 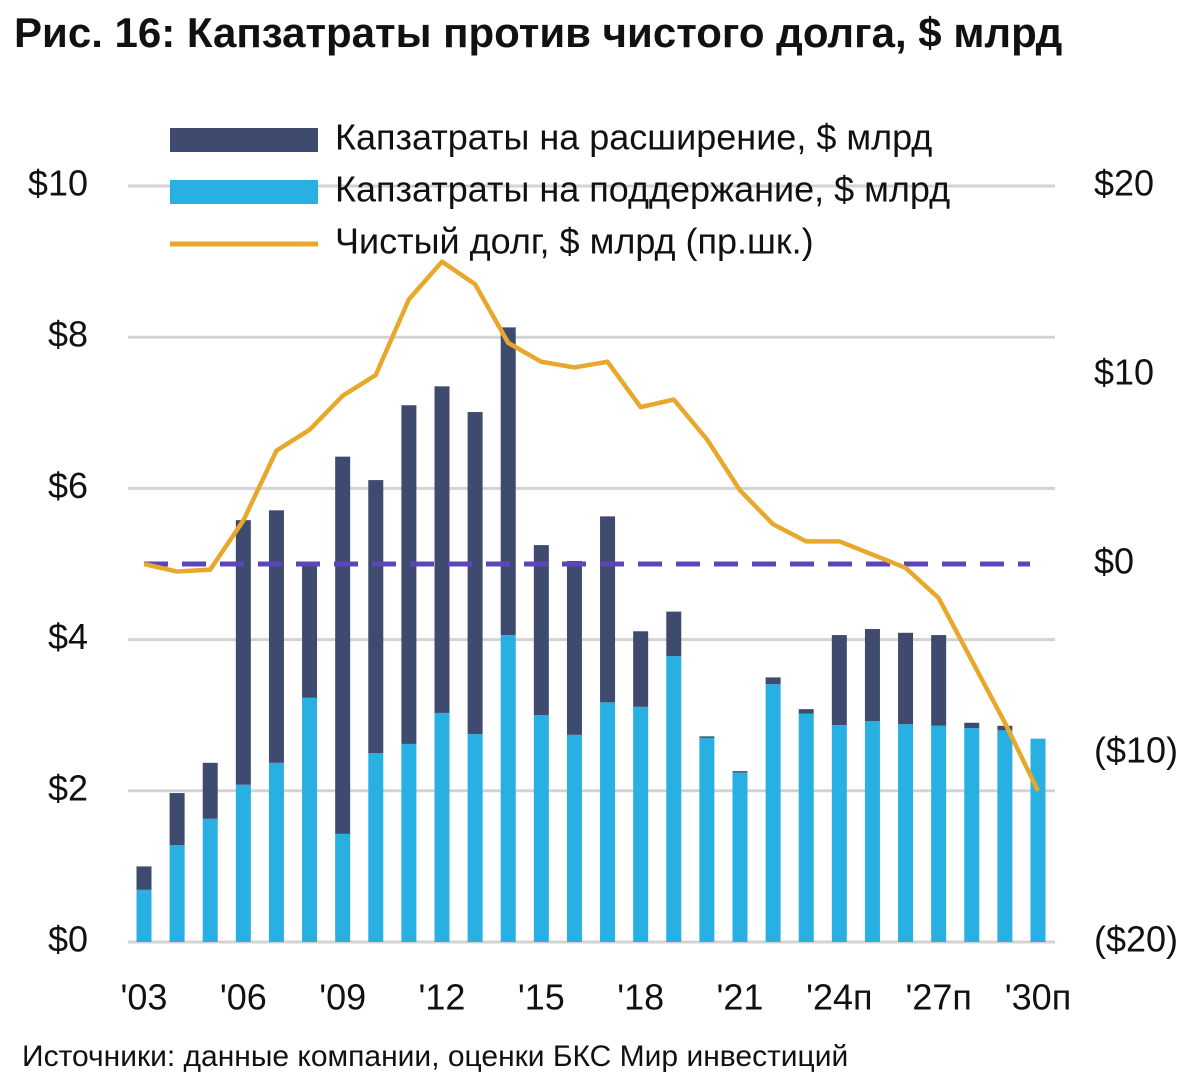 What do you see at coordinates (541, 997) in the screenshot?
I see `x-tick-label: '15` at bounding box center [541, 997].